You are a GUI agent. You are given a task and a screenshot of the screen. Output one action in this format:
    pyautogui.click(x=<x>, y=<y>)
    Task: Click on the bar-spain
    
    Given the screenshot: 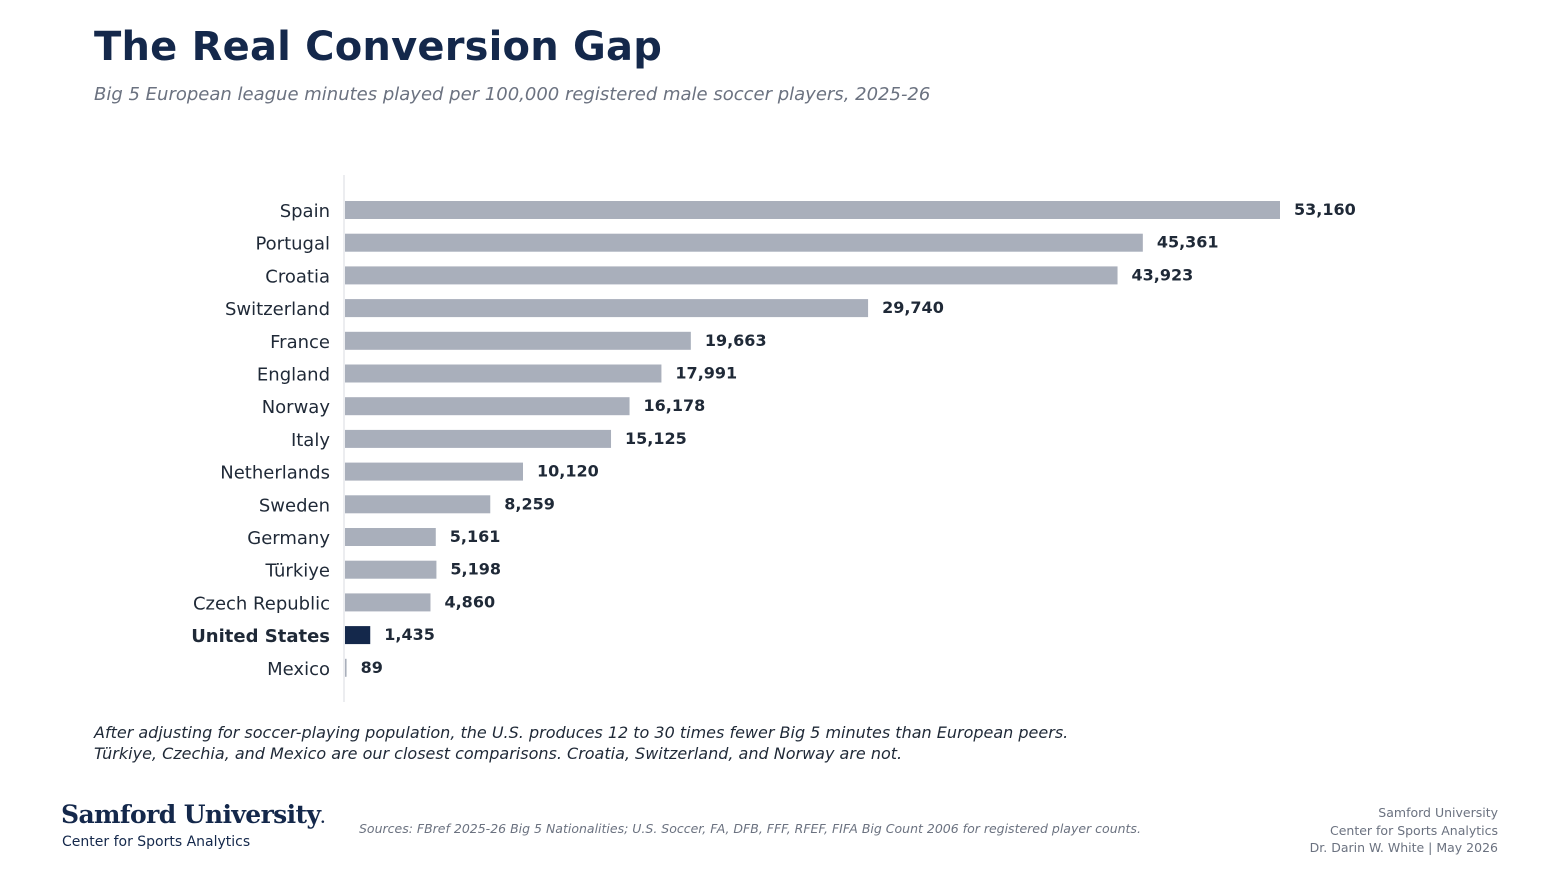 What is the action you would take?
    pyautogui.click(x=812, y=210)
    